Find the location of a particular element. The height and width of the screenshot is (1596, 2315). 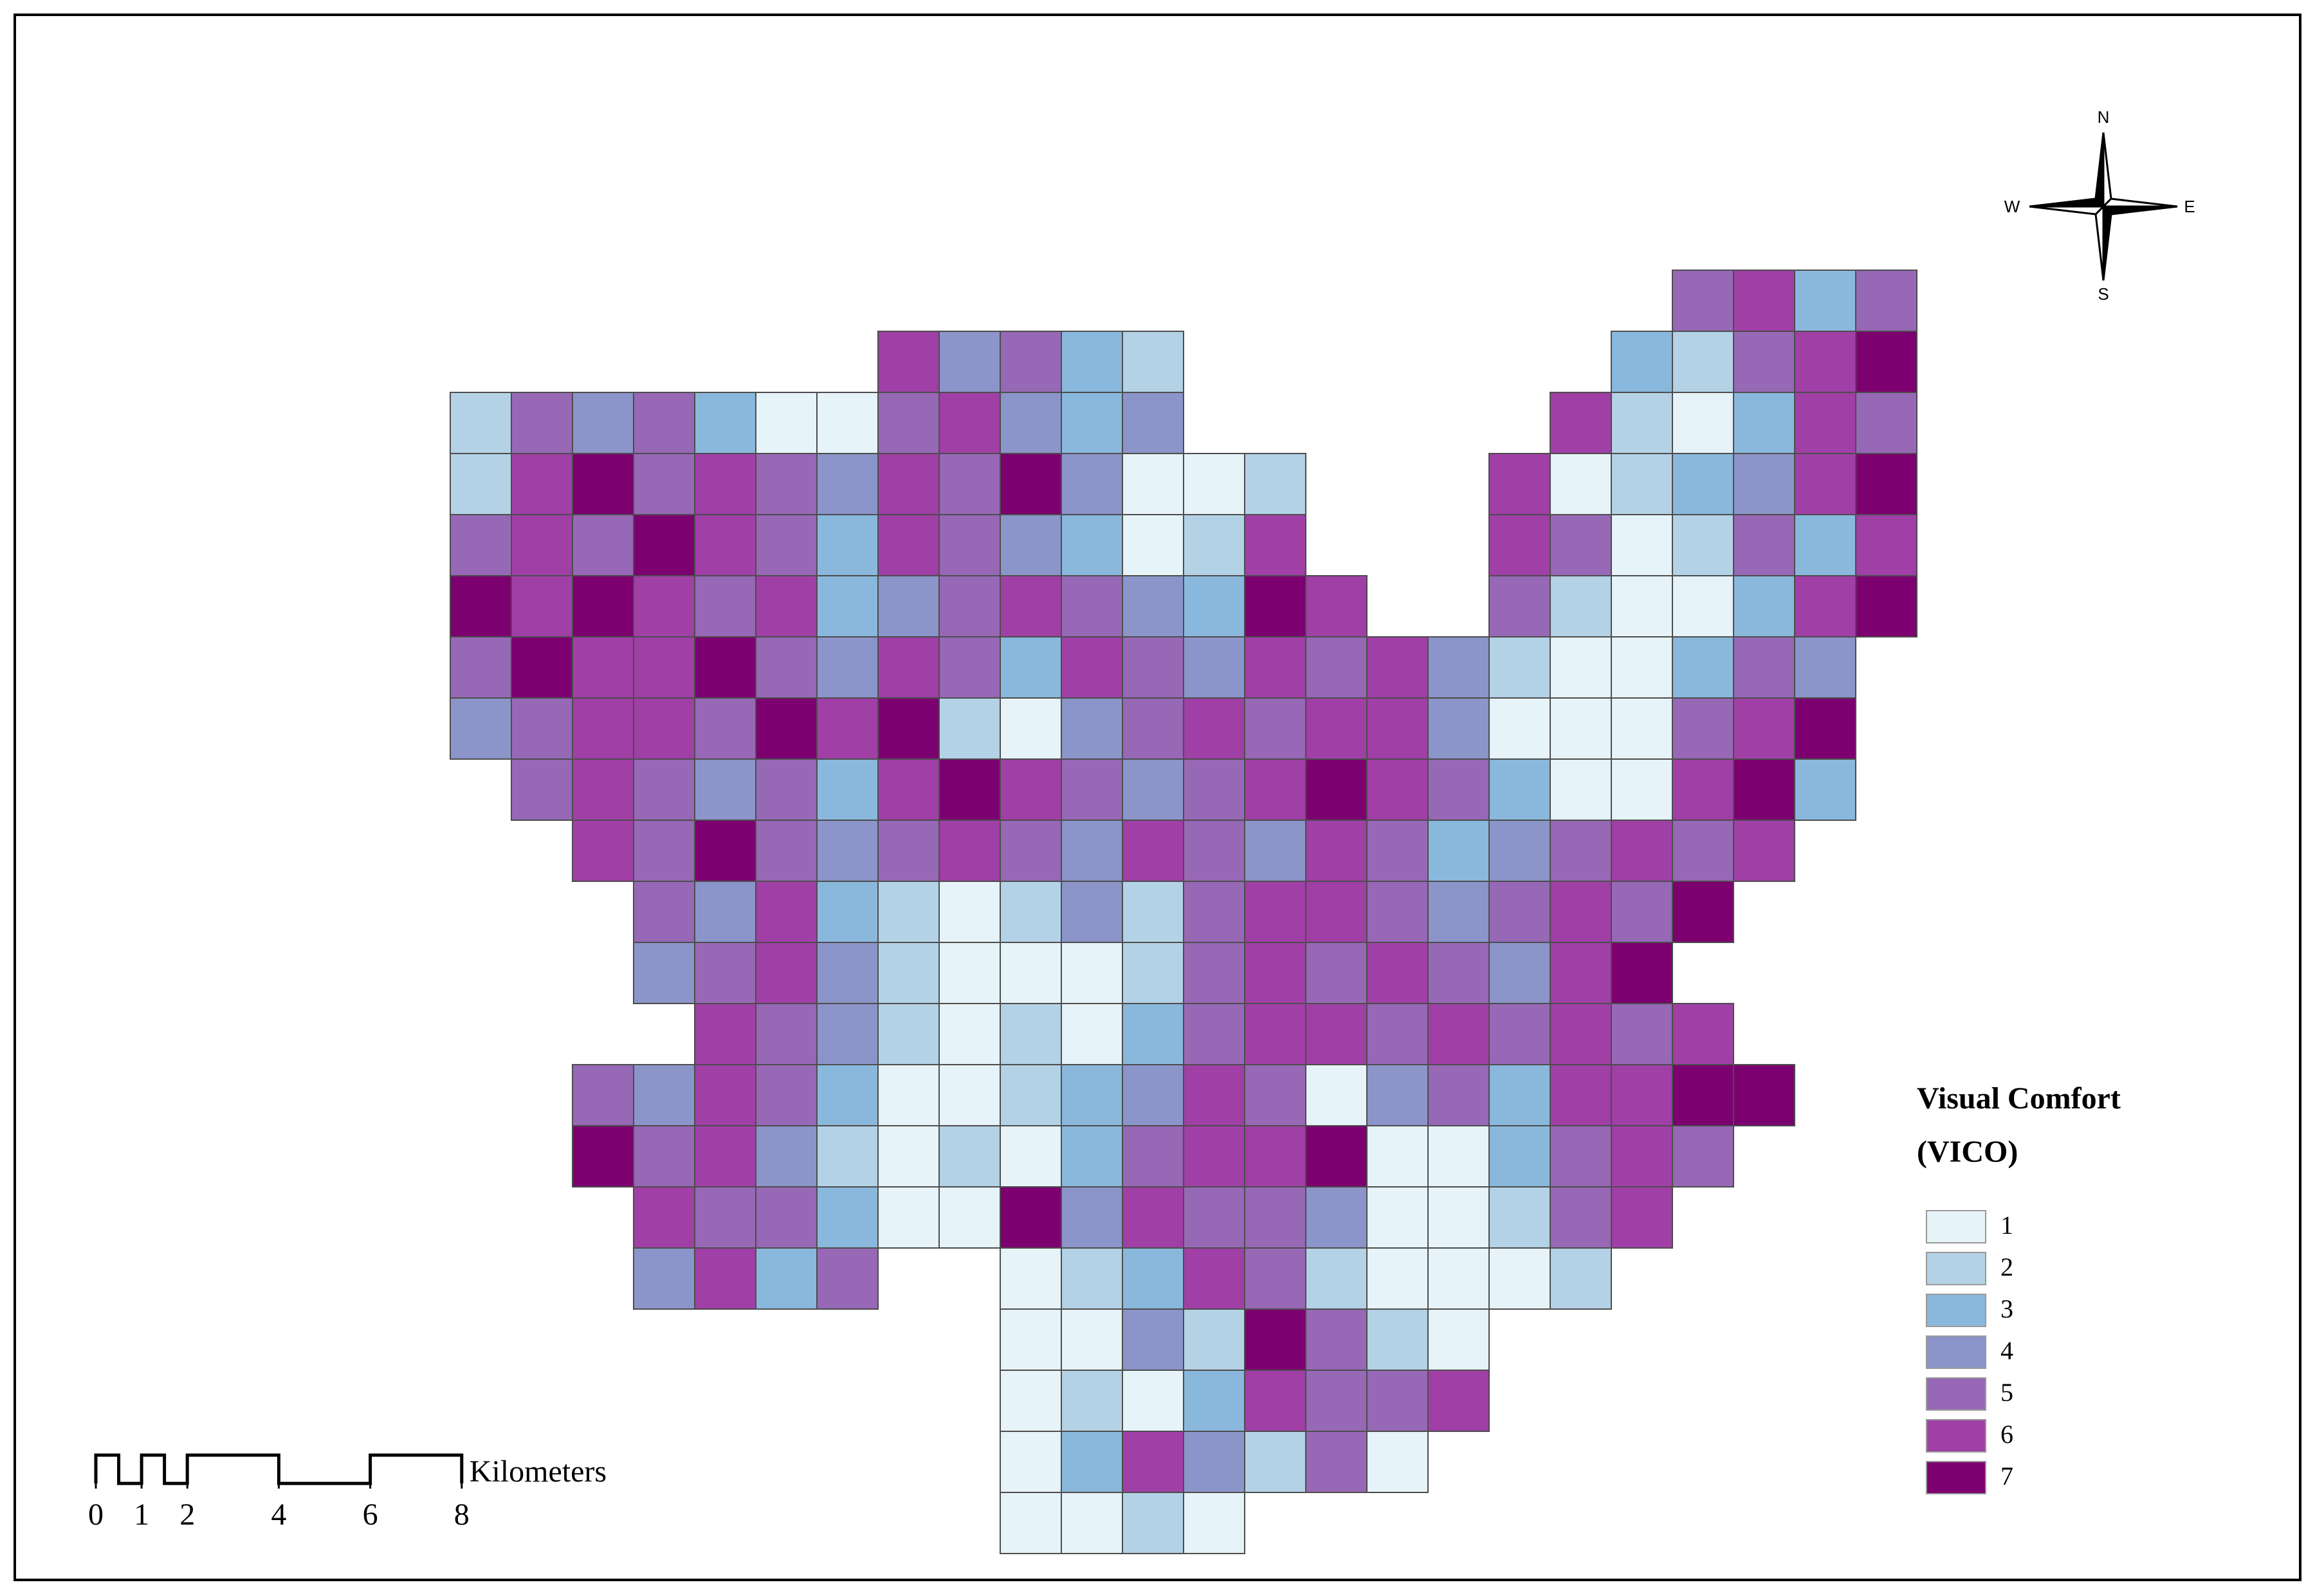

compass-w: W is located at coordinates (2012, 206).